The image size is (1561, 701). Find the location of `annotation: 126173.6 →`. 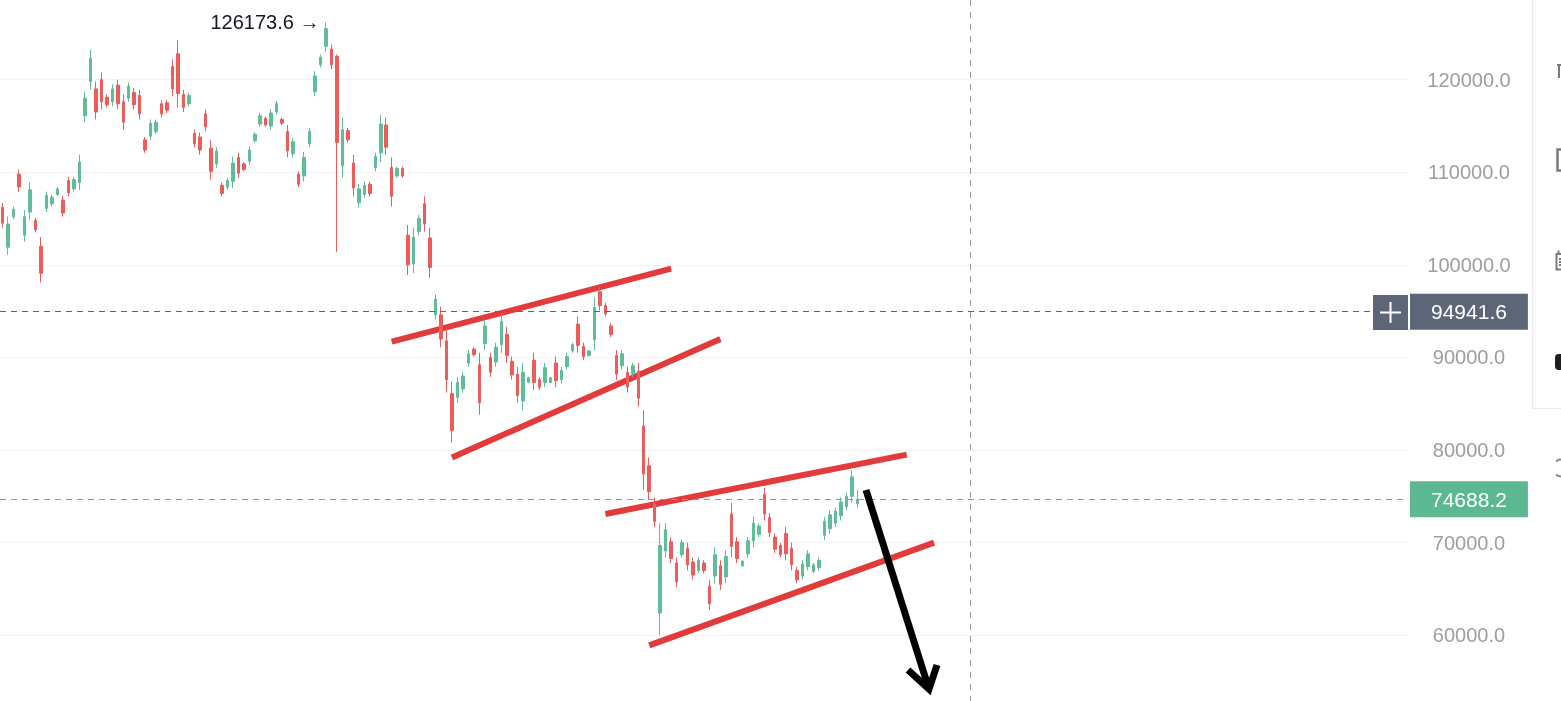

annotation: 126173.6 → is located at coordinates (265, 22).